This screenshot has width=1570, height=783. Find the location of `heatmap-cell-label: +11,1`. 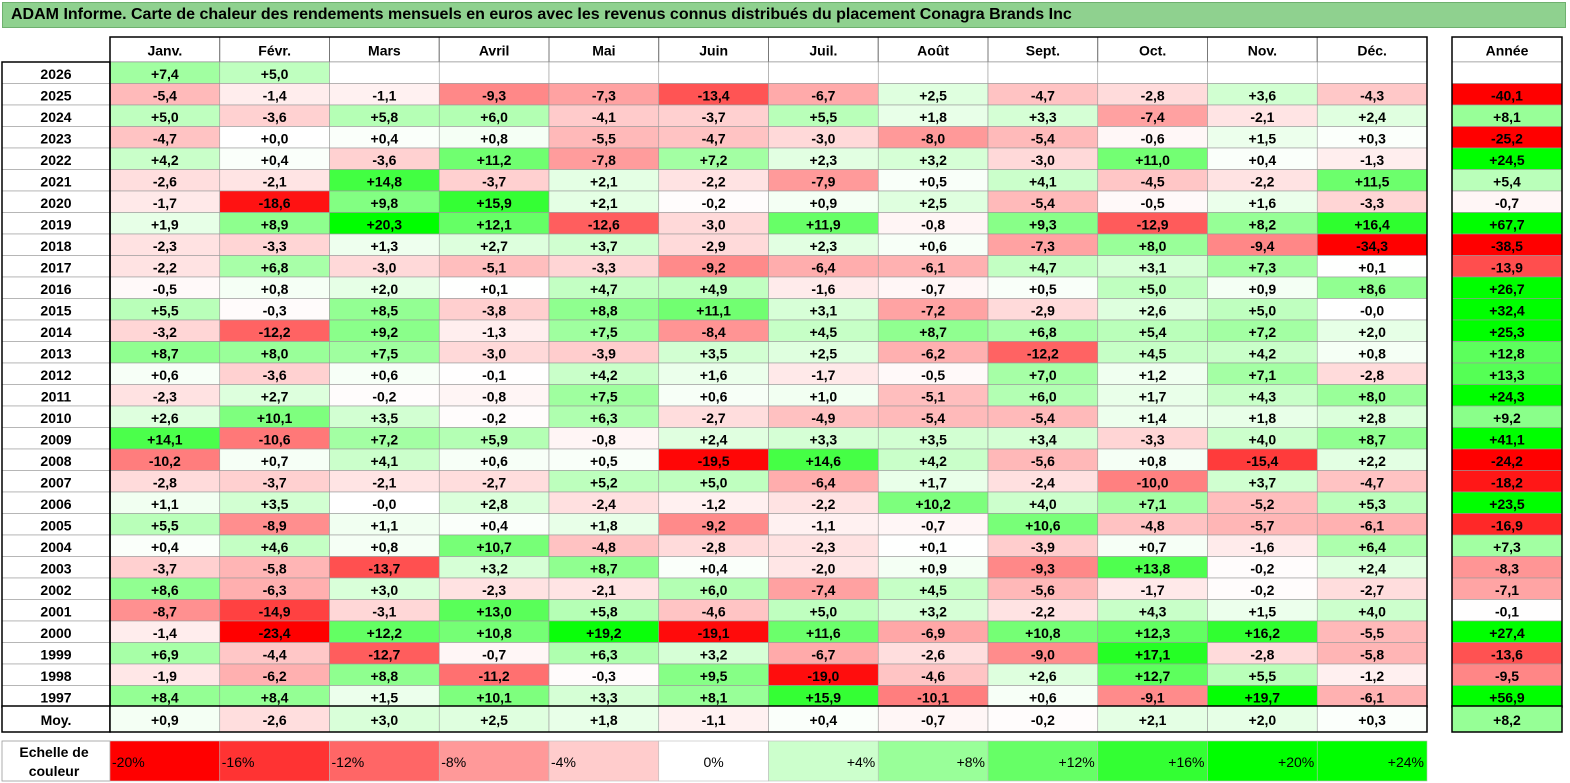

heatmap-cell-label: +11,1 is located at coordinates (713, 310).